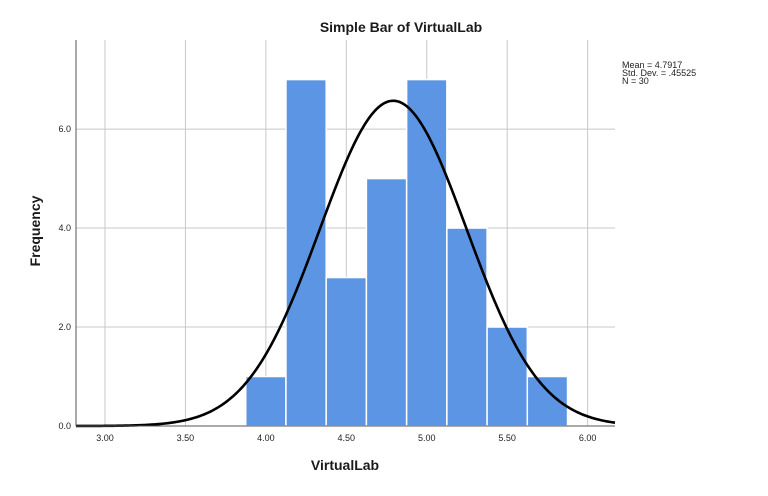 The height and width of the screenshot is (496, 768). I want to click on y-tick-label: 0.0, so click(64, 426).